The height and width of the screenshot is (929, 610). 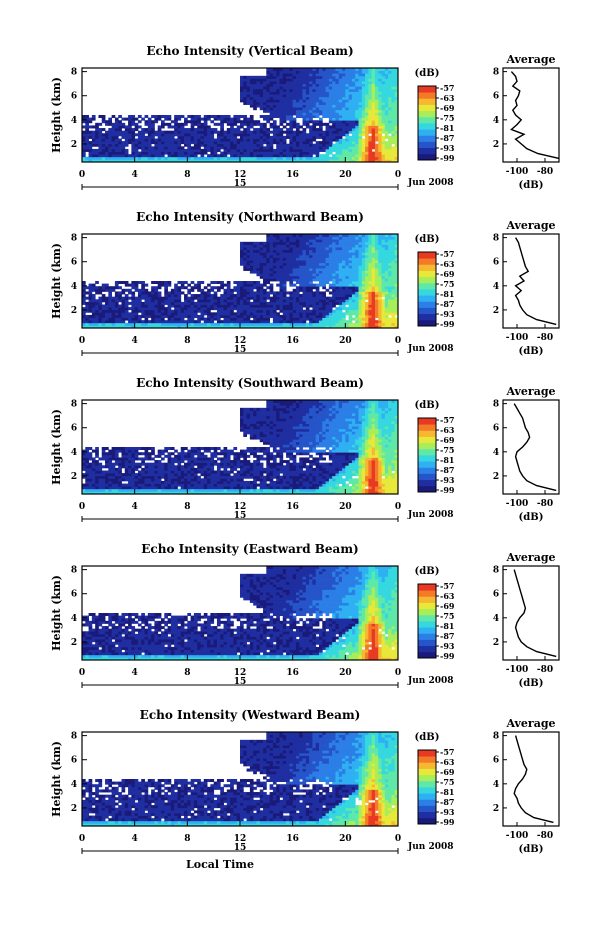 What do you see at coordinates (345, 341) in the screenshot?
I see `x-tick-label: 20` at bounding box center [345, 341].